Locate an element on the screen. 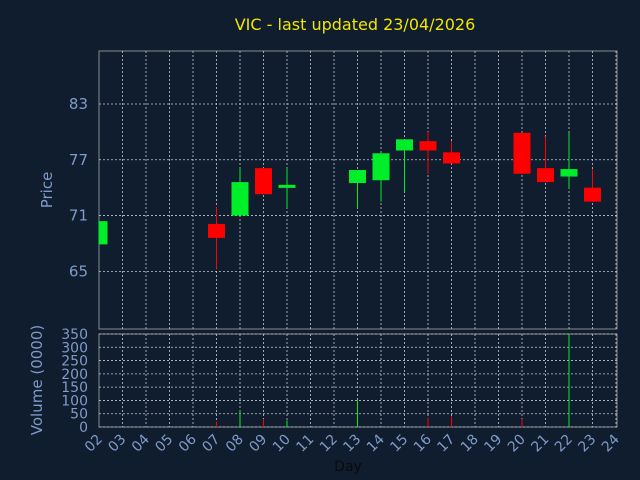 The width and height of the screenshot is (640, 480). volume-bars is located at coordinates (393, 380).